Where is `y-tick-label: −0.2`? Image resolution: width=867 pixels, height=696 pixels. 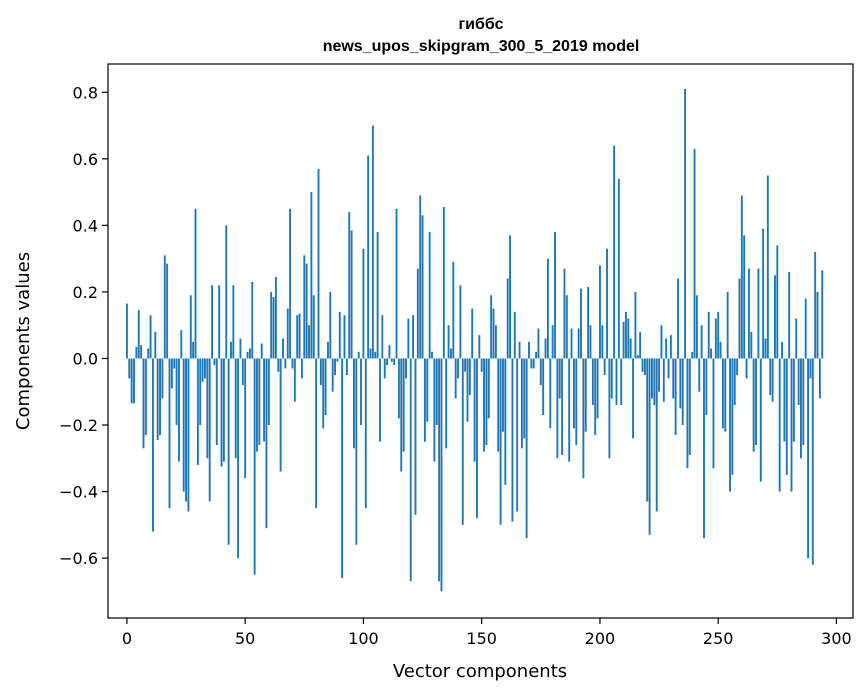
y-tick-label: −0.2 is located at coordinates (78, 425).